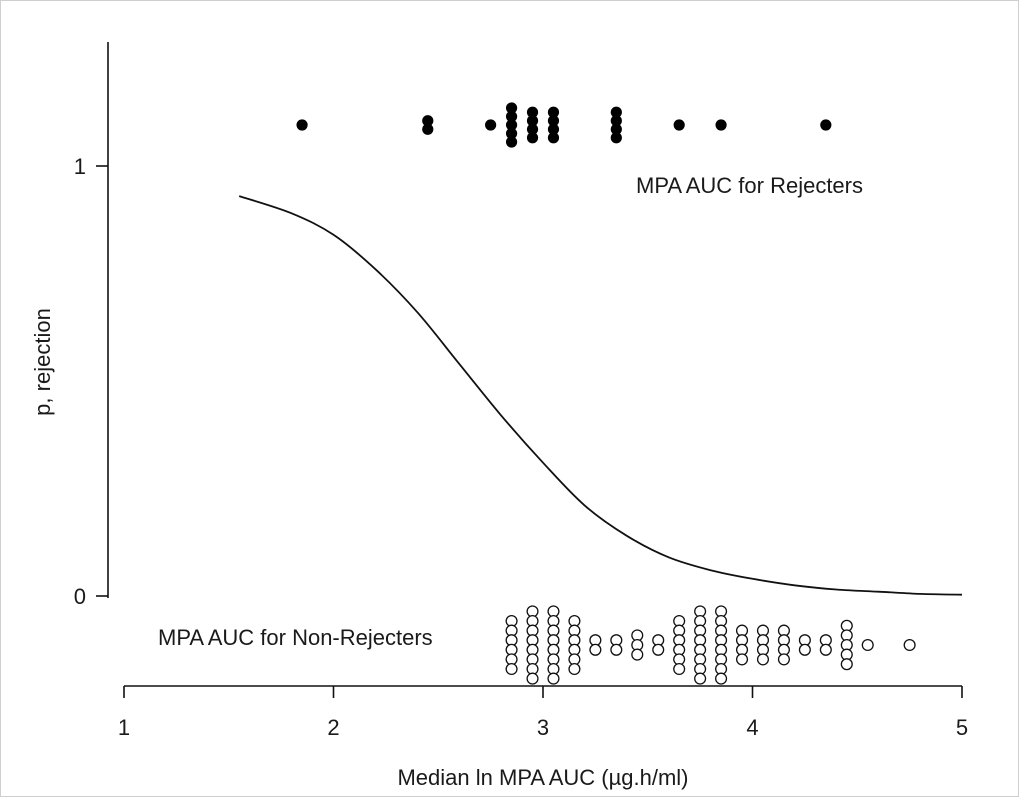  Describe the element at coordinates (295, 637) in the screenshot. I see `non-rejecters-annotation: MPA AUC for Non-Rejecters` at that location.